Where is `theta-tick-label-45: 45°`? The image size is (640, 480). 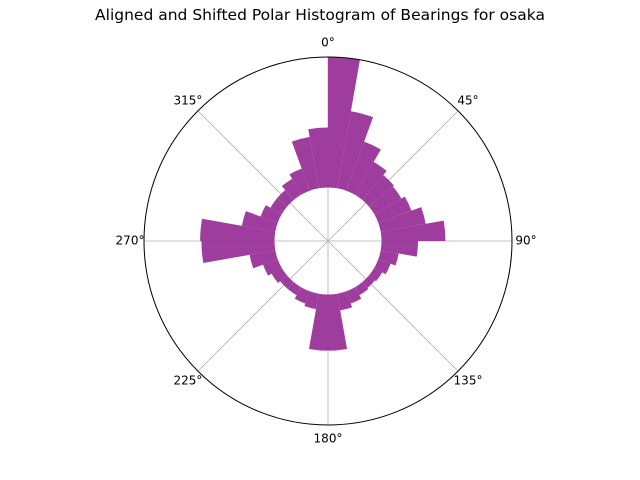 theta-tick-label-45: 45° is located at coordinates (467, 100).